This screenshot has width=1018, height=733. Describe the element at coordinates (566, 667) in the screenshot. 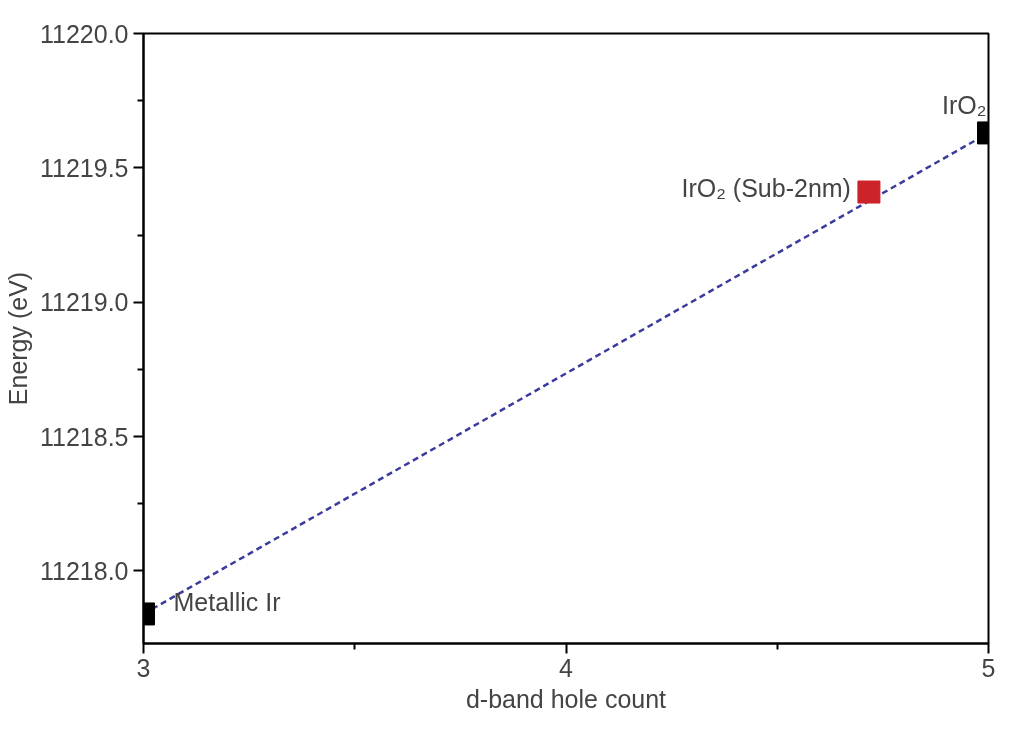

I see `x-tick-label: 4` at that location.